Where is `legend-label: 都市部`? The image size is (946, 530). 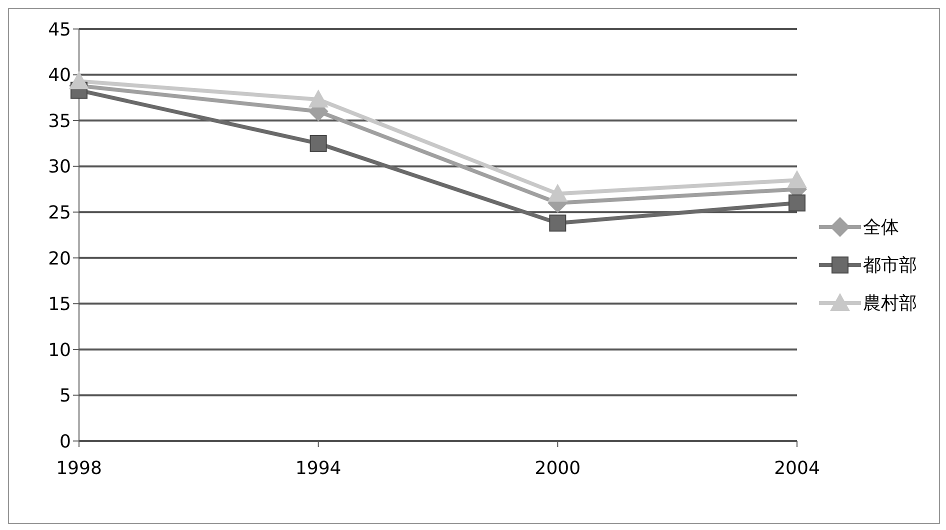 legend-label: 都市部 is located at coordinates (890, 265).